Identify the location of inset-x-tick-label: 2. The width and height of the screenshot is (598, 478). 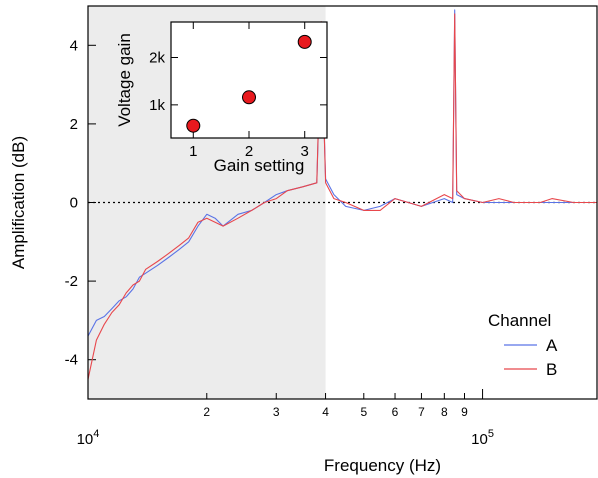
(249, 151).